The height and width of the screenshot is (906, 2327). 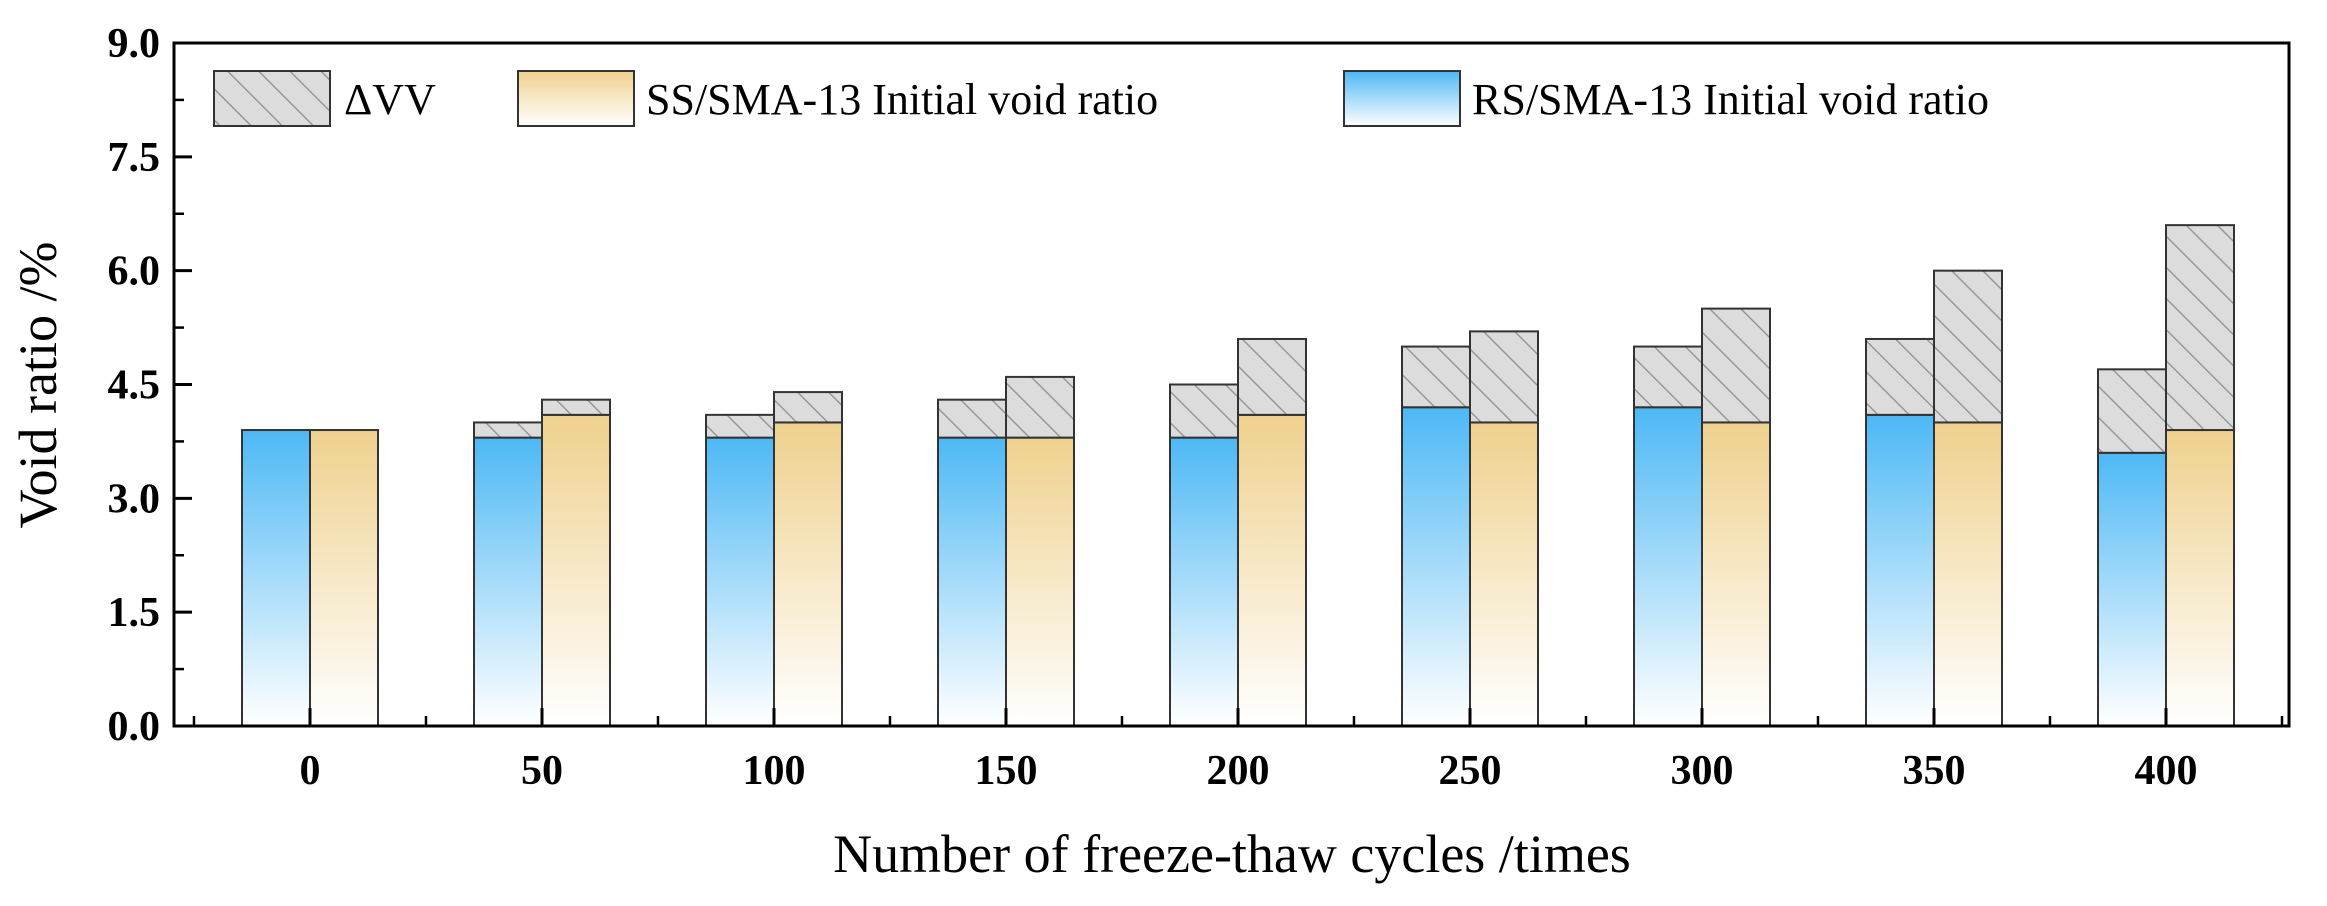 I want to click on y-axis: 0.0 1.5 3.0 4.5 6.0 7.5 9.0, so click(x=150, y=385).